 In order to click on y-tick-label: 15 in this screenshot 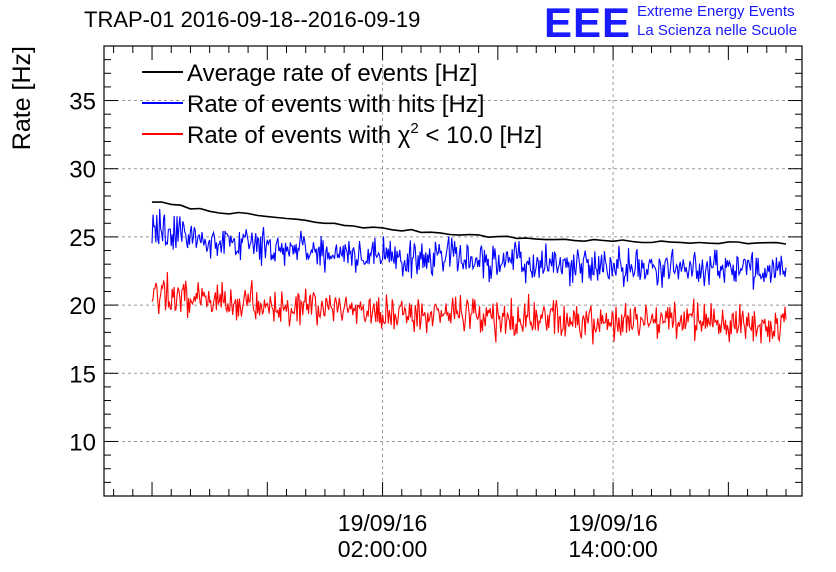, I will do `click(82, 374)`.